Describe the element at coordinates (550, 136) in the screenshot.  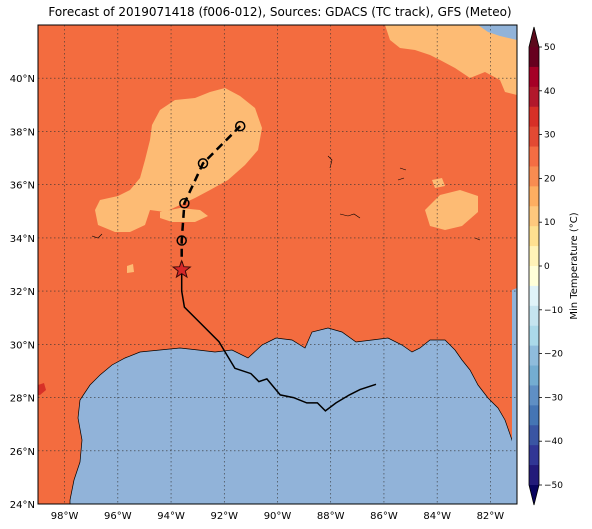
I see `colorbar-tick-label-2: 30` at that location.